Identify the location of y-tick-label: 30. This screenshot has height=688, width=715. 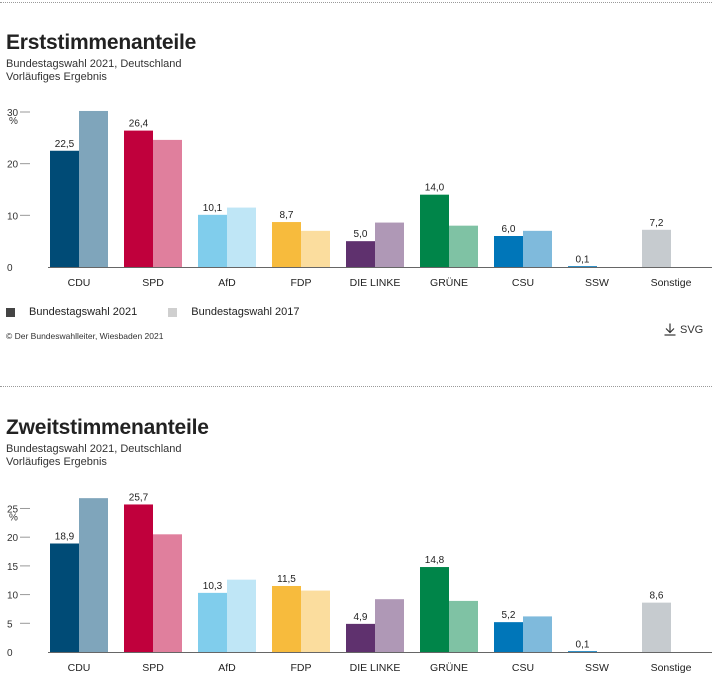
(13, 113).